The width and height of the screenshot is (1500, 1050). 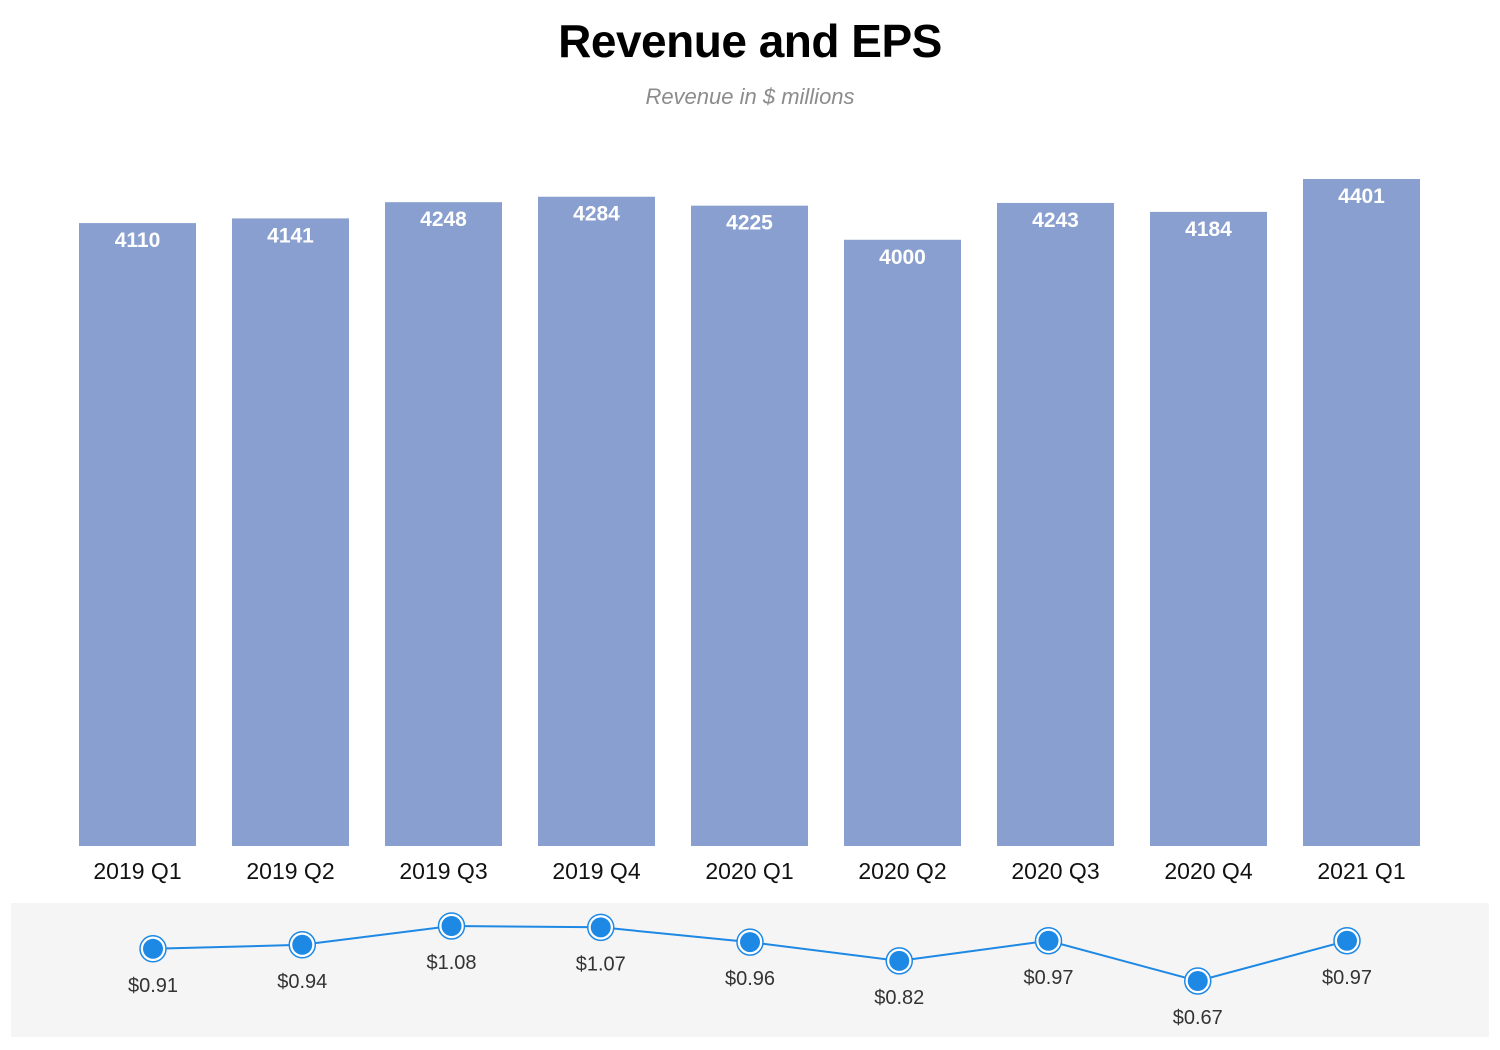 I want to click on revenue-value-labels: 4110 4141 4248 4284 4225 4000 4243 4184 4401, so click(x=750, y=227).